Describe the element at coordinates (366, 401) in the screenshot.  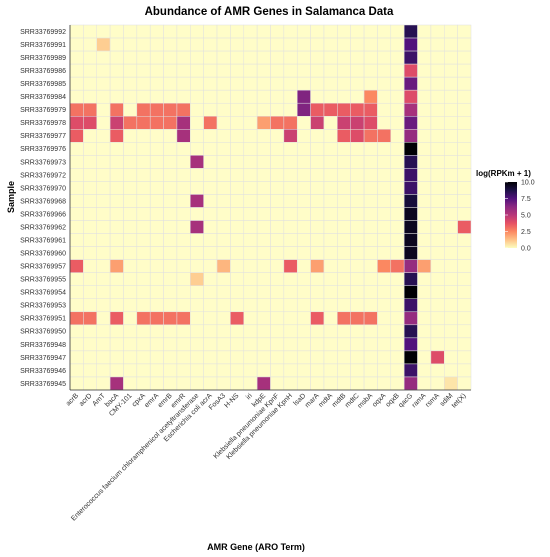
I see `x-tick-label: msbA` at that location.